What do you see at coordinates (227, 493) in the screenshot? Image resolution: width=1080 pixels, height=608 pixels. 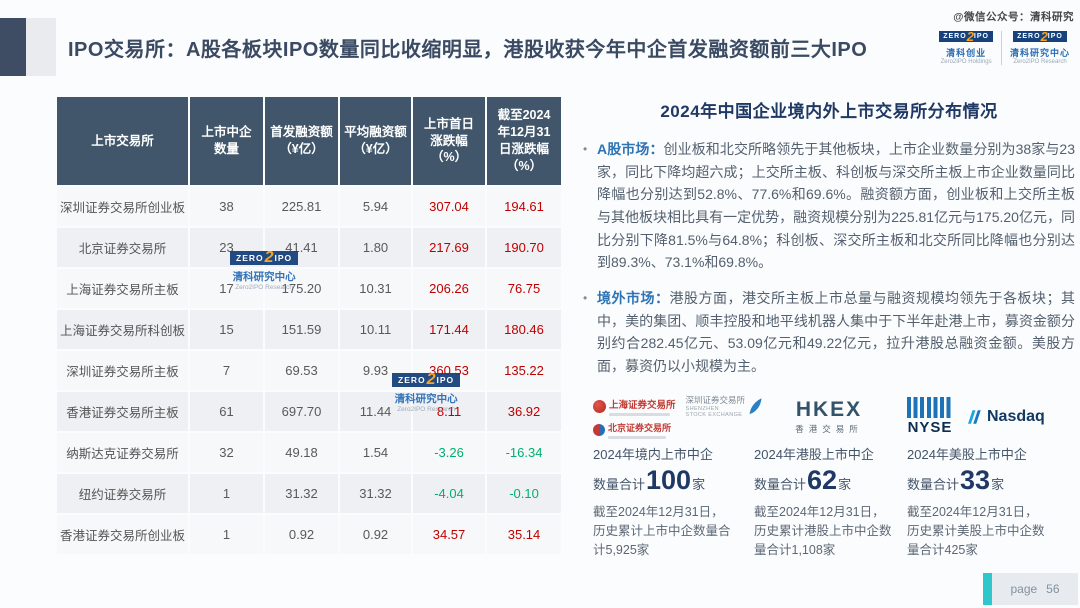 I see `value-cell: 1` at bounding box center [227, 493].